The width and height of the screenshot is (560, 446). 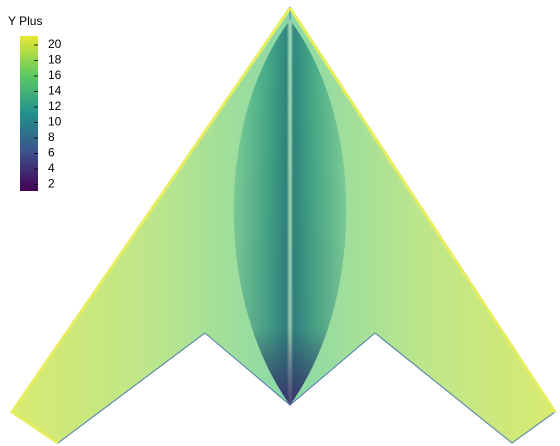 What do you see at coordinates (51, 137) in the screenshot?
I see `colorbar-tick-label: 8` at bounding box center [51, 137].